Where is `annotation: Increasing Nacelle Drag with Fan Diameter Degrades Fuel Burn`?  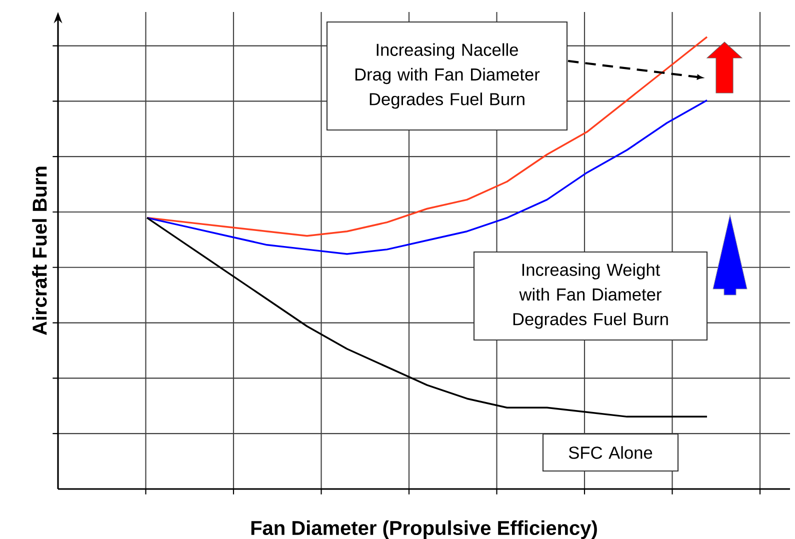 annotation: Increasing Nacelle Drag with Fan Diameter Degrades Fuel Burn is located at coordinates (447, 76).